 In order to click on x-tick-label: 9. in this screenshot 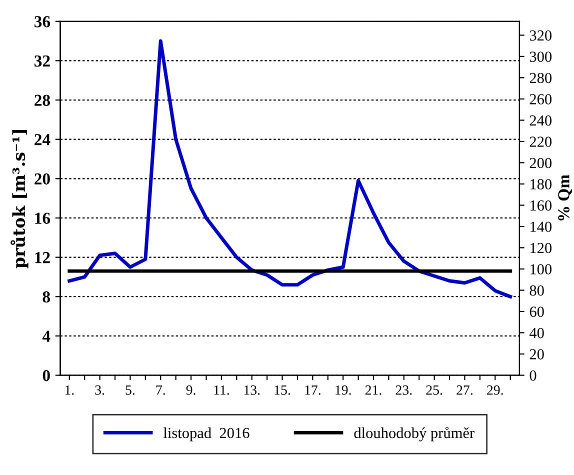, I will do `click(191, 390)`.